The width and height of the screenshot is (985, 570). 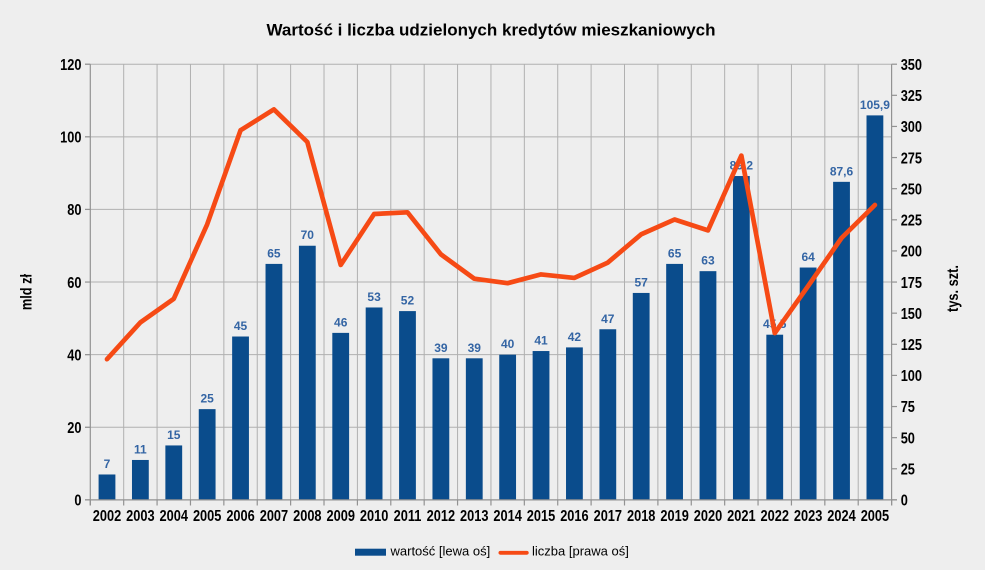 What do you see at coordinates (708, 517) in the screenshot?
I see `svg-text: 2020` at bounding box center [708, 517].